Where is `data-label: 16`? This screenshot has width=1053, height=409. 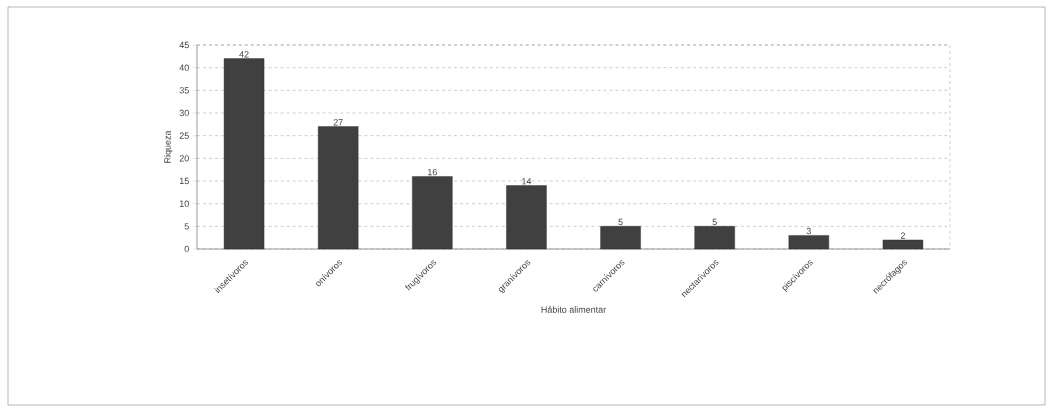 data-label: 16 is located at coordinates (432, 172).